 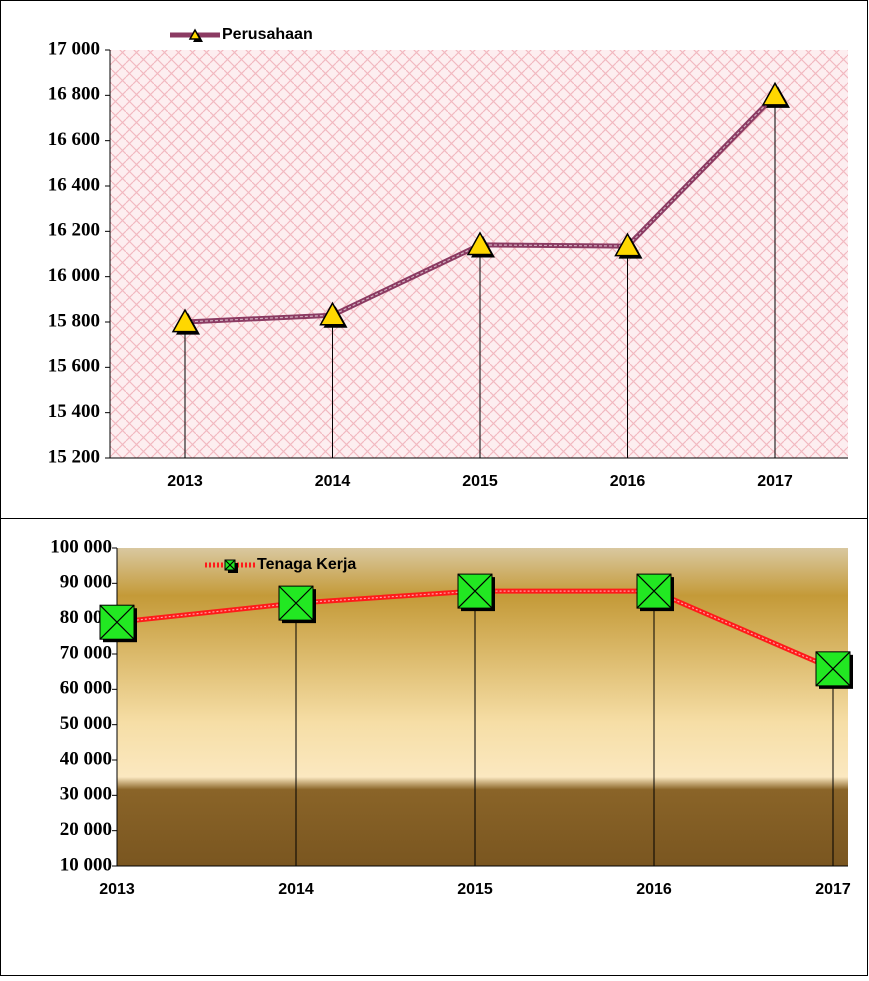 I want to click on legend-marker-cross, so click(x=230, y=565).